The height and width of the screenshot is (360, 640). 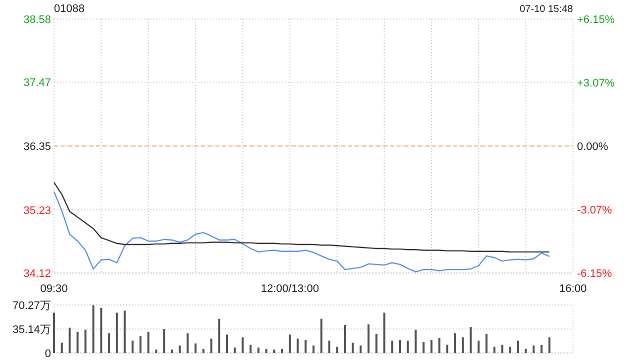 I want to click on y-tick-label: 37.47, so click(x=37, y=83).